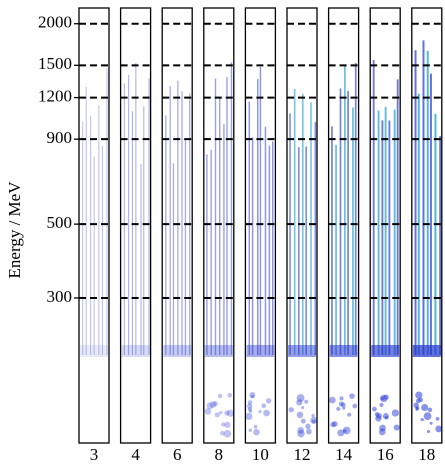 The width and height of the screenshot is (445, 466). What do you see at coordinates (385, 454) in the screenshot?
I see `panel-label: 16` at bounding box center [385, 454].